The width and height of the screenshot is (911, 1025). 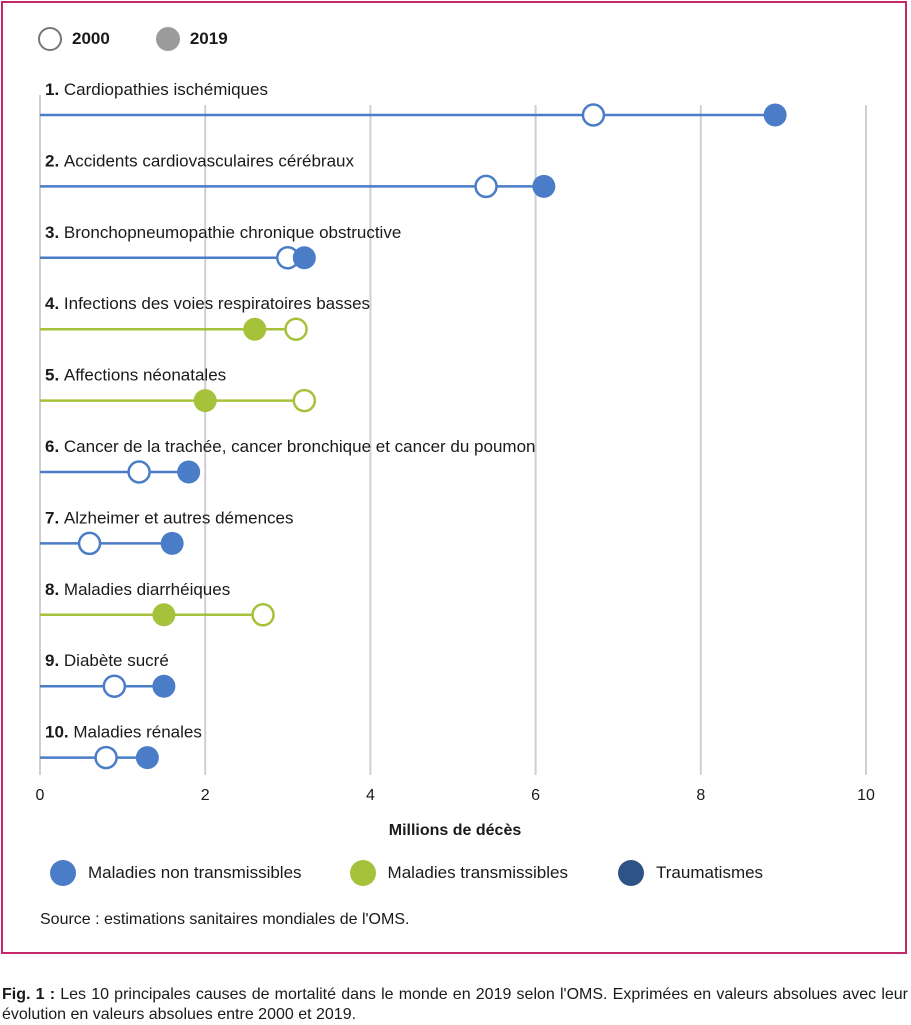 What do you see at coordinates (535, 795) in the screenshot?
I see `x-tick-label: 6` at bounding box center [535, 795].